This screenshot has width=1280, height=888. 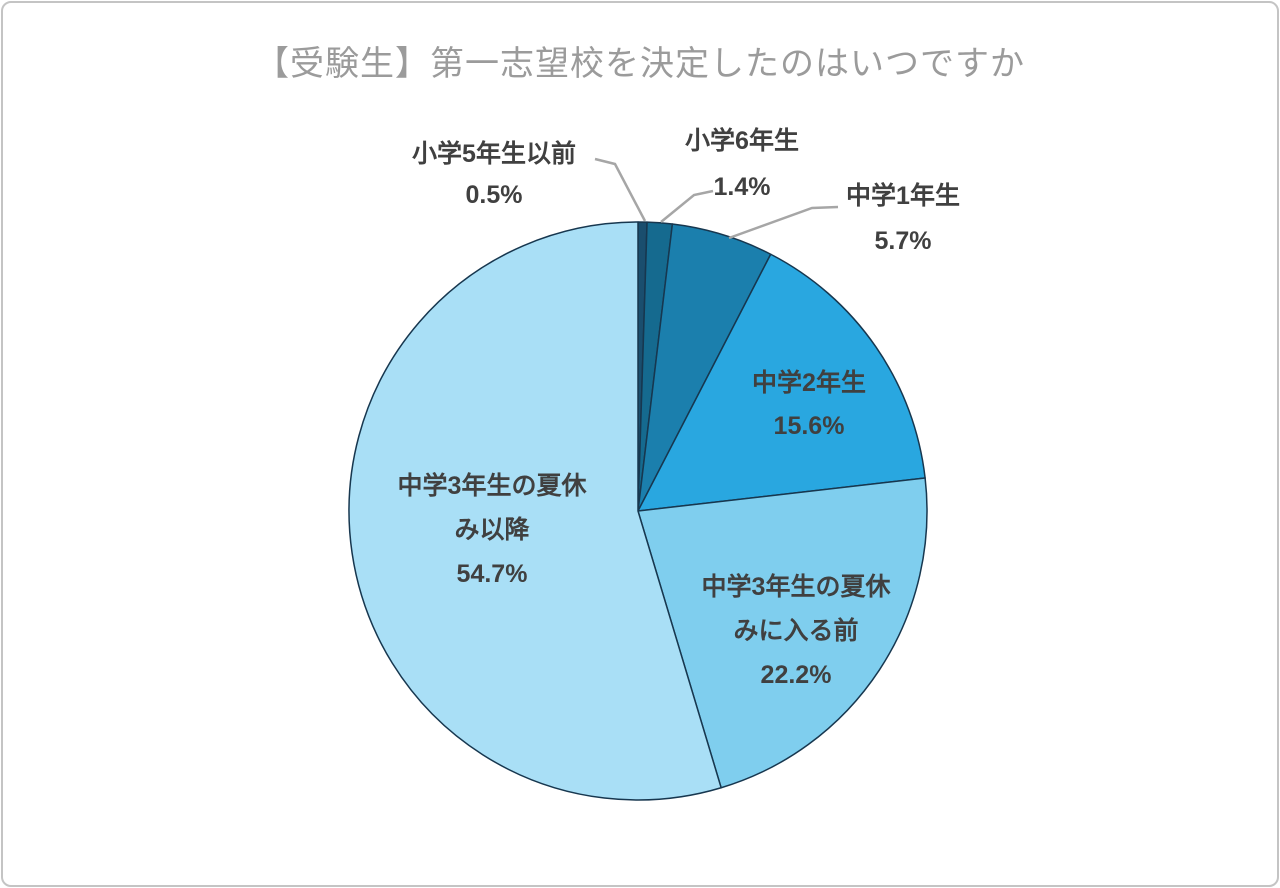 I want to click on slice-label-junior2: 中学2年生 15.6%, so click(x=809, y=405).